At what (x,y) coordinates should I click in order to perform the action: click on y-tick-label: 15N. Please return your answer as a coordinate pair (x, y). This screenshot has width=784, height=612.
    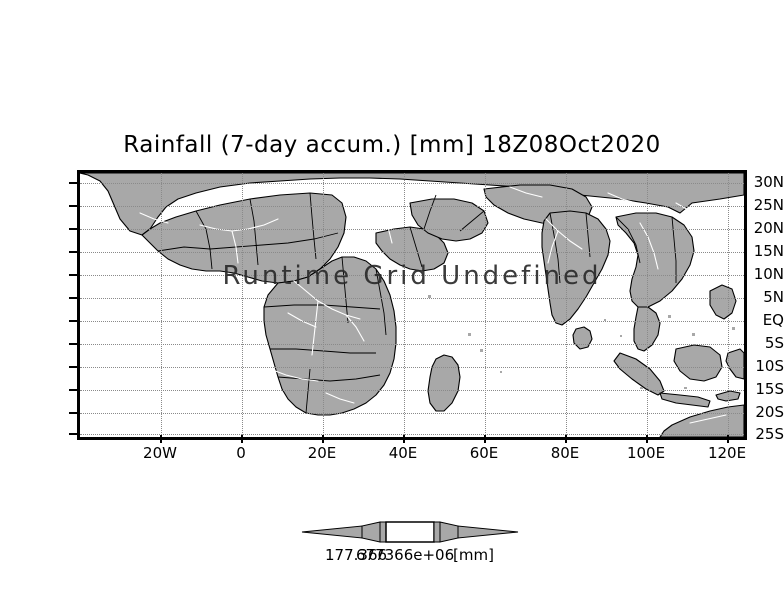
    Looking at the image, I should click on (768, 251).